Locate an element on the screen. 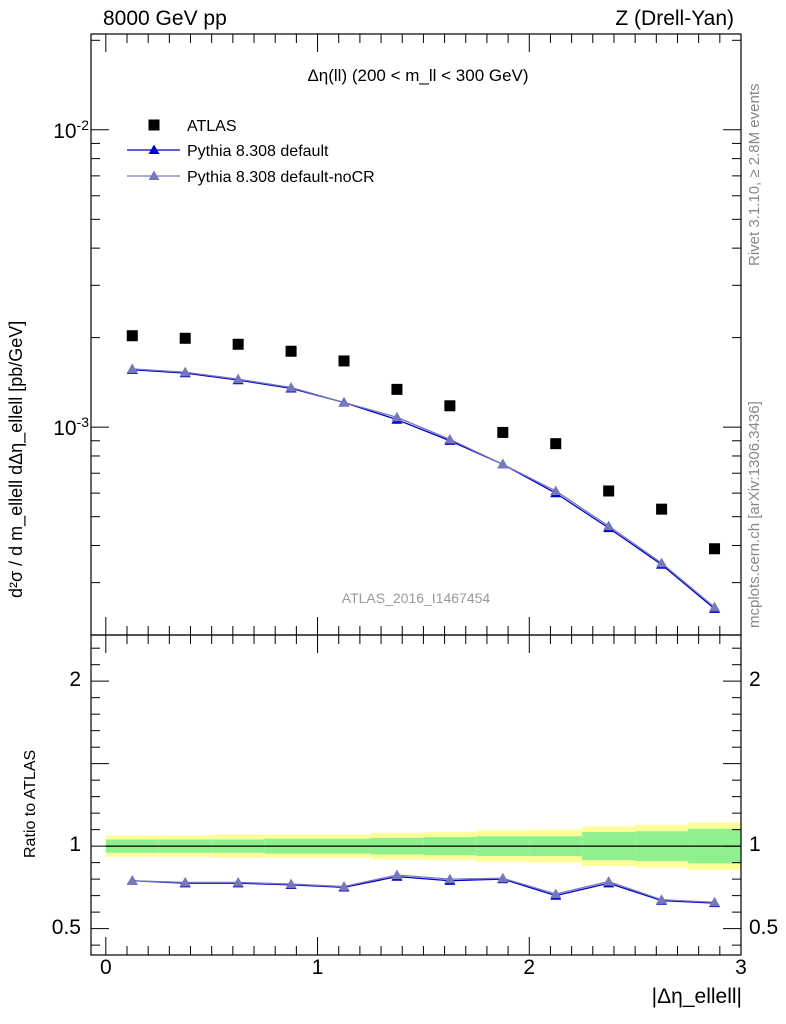 The height and width of the screenshot is (1024, 786). x-tick-label: 0 is located at coordinates (105, 967).